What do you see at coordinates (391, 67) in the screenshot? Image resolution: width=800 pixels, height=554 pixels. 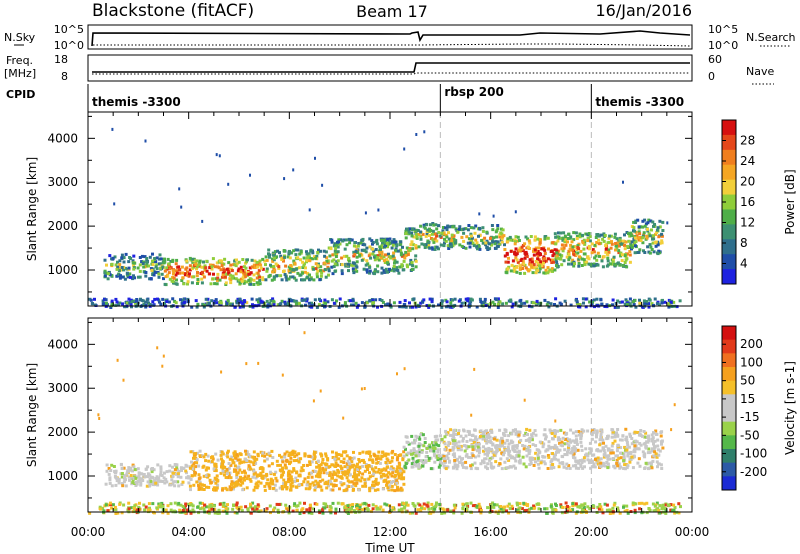 I see `freq-trace` at bounding box center [391, 67].